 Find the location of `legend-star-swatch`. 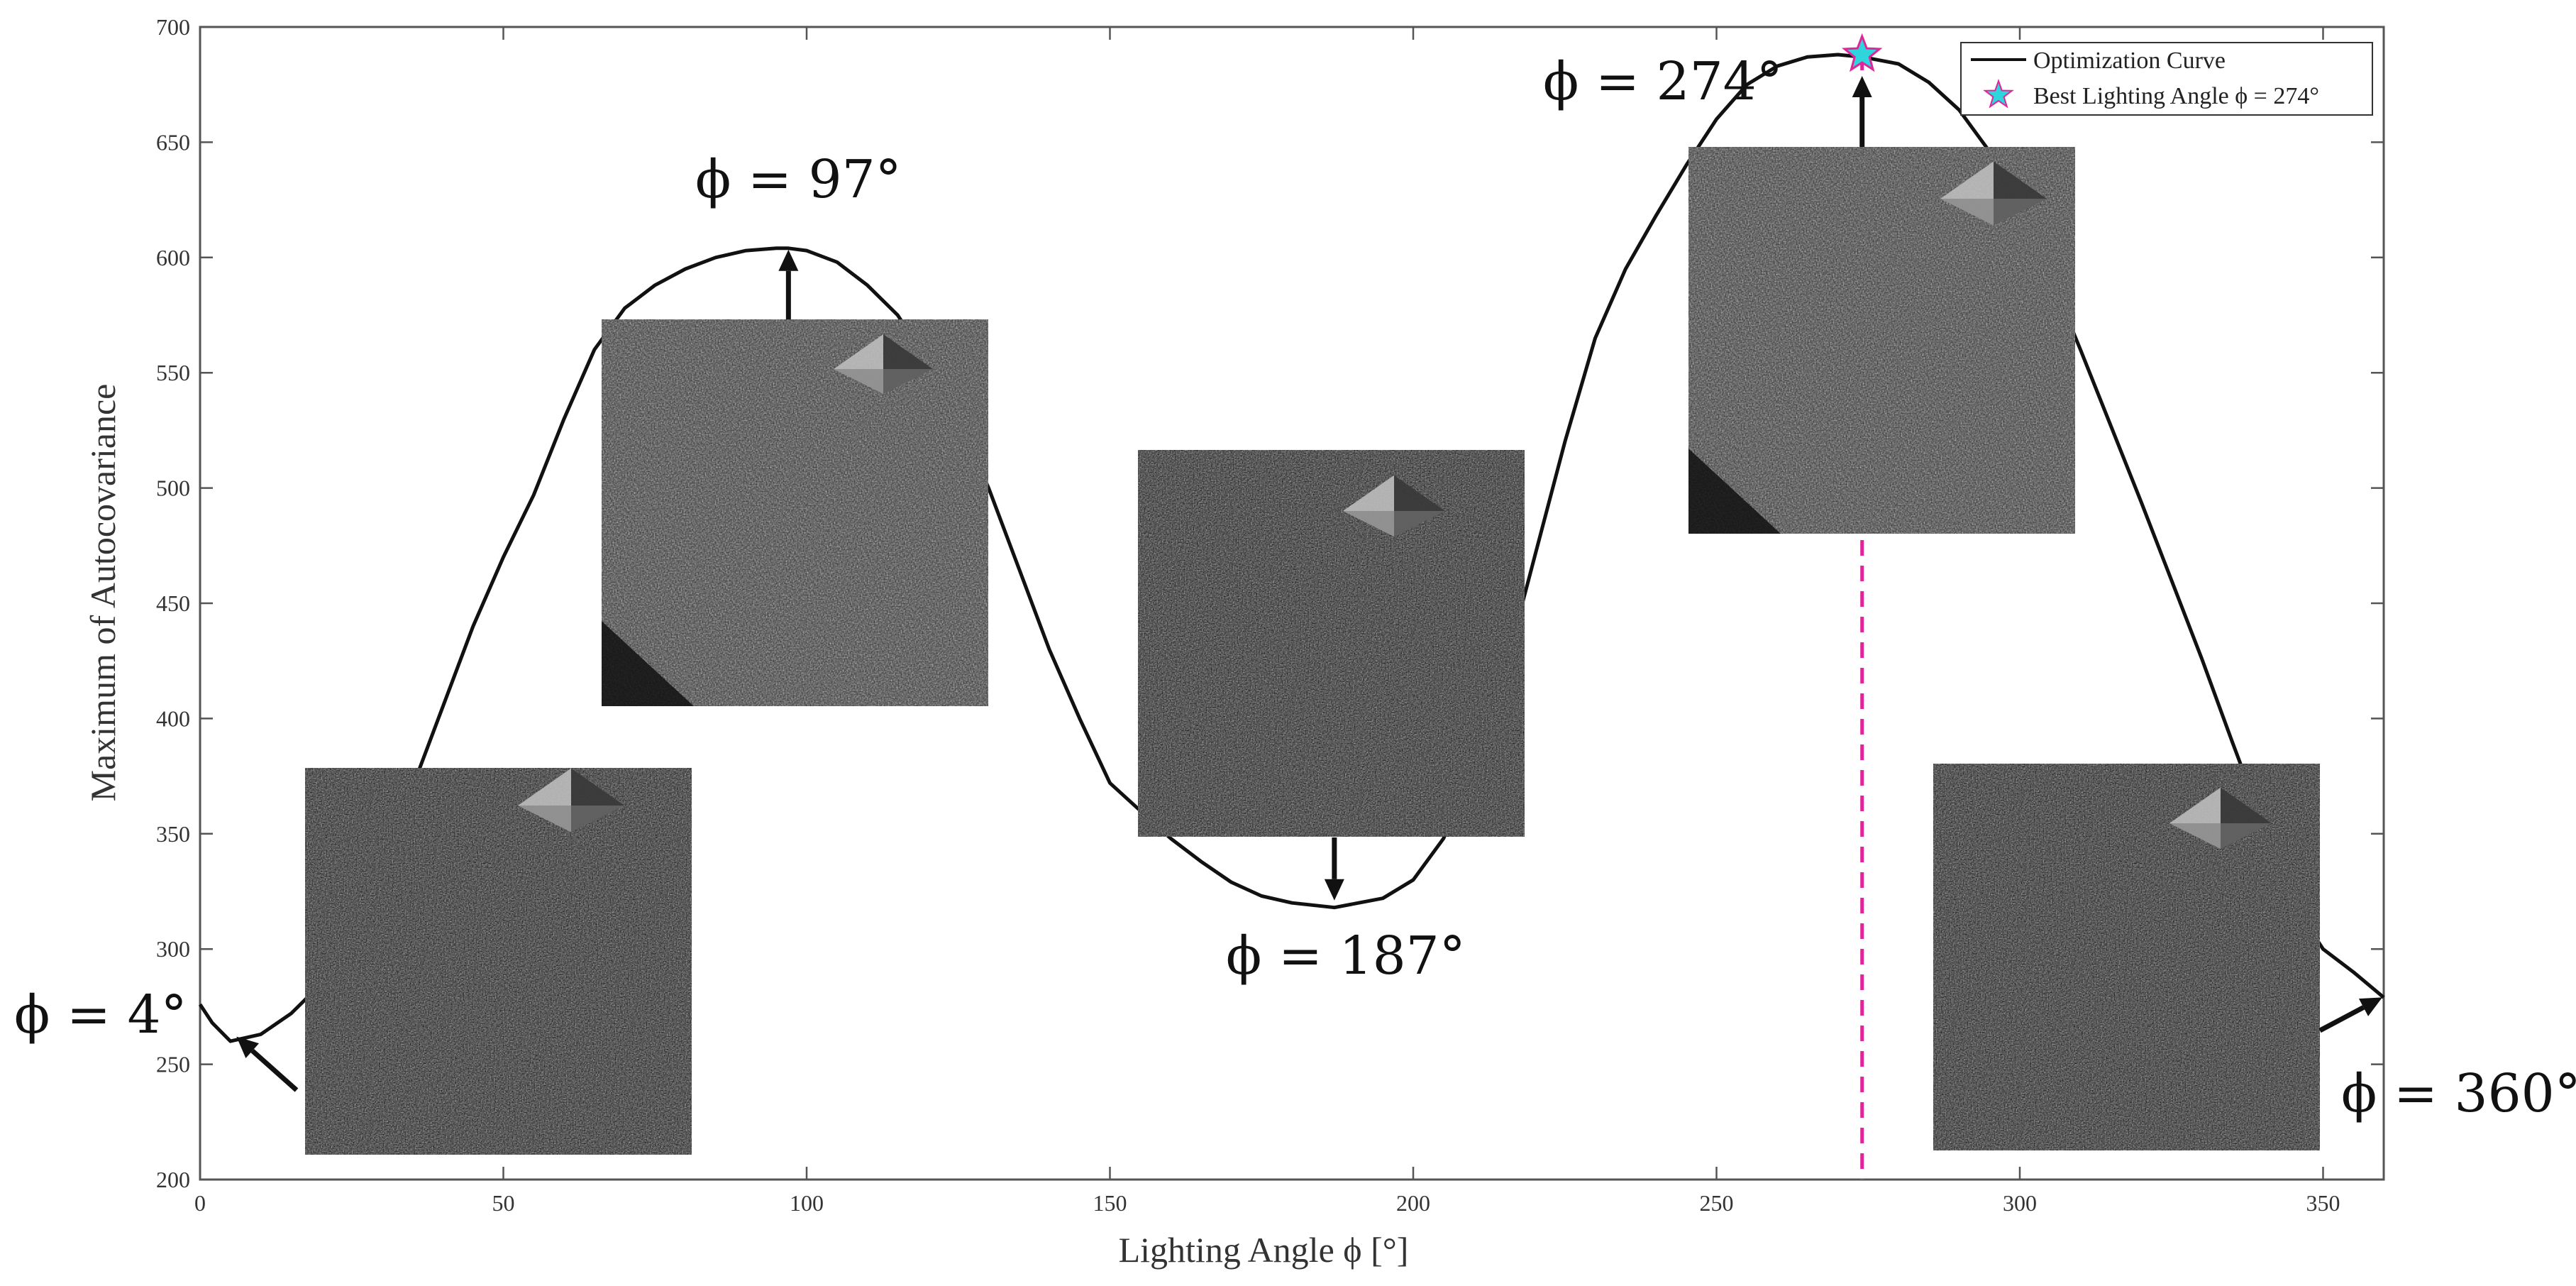

legend-star-swatch is located at coordinates (1998, 93).